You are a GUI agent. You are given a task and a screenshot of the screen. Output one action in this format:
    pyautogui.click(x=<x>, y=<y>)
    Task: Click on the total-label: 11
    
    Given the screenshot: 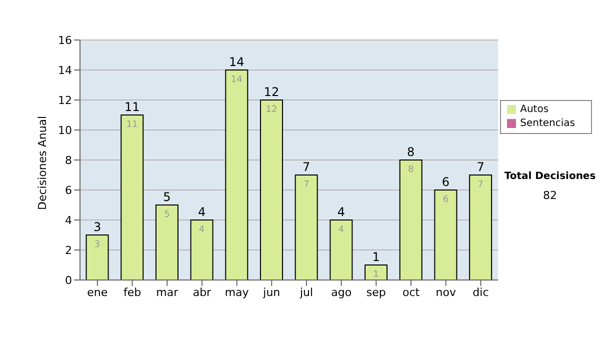 What is the action you would take?
    pyautogui.click(x=132, y=107)
    